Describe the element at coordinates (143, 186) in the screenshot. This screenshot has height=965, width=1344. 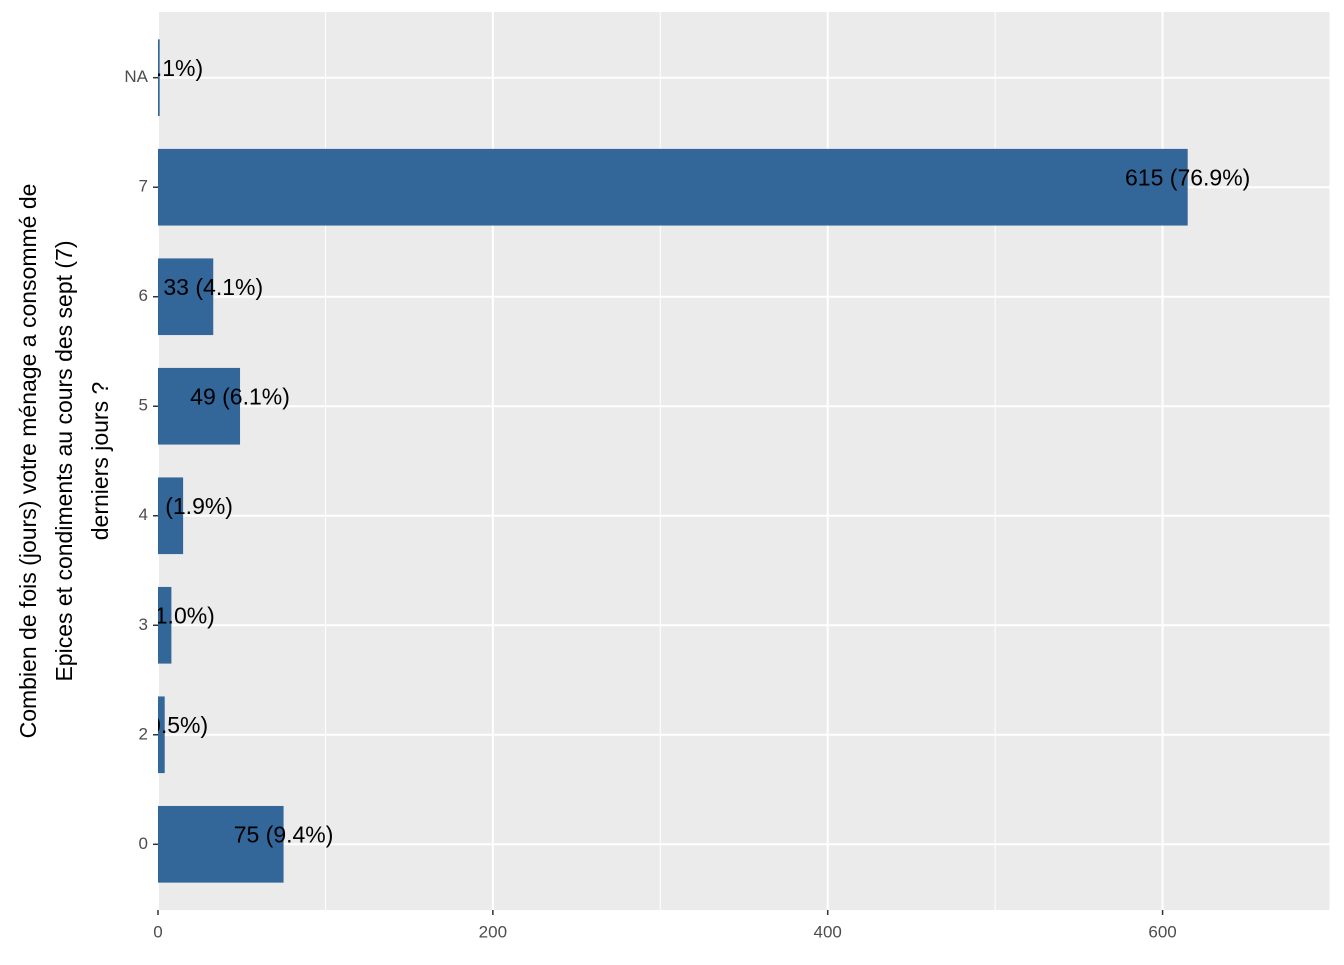
I see `y-tick-label: 7` at that location.